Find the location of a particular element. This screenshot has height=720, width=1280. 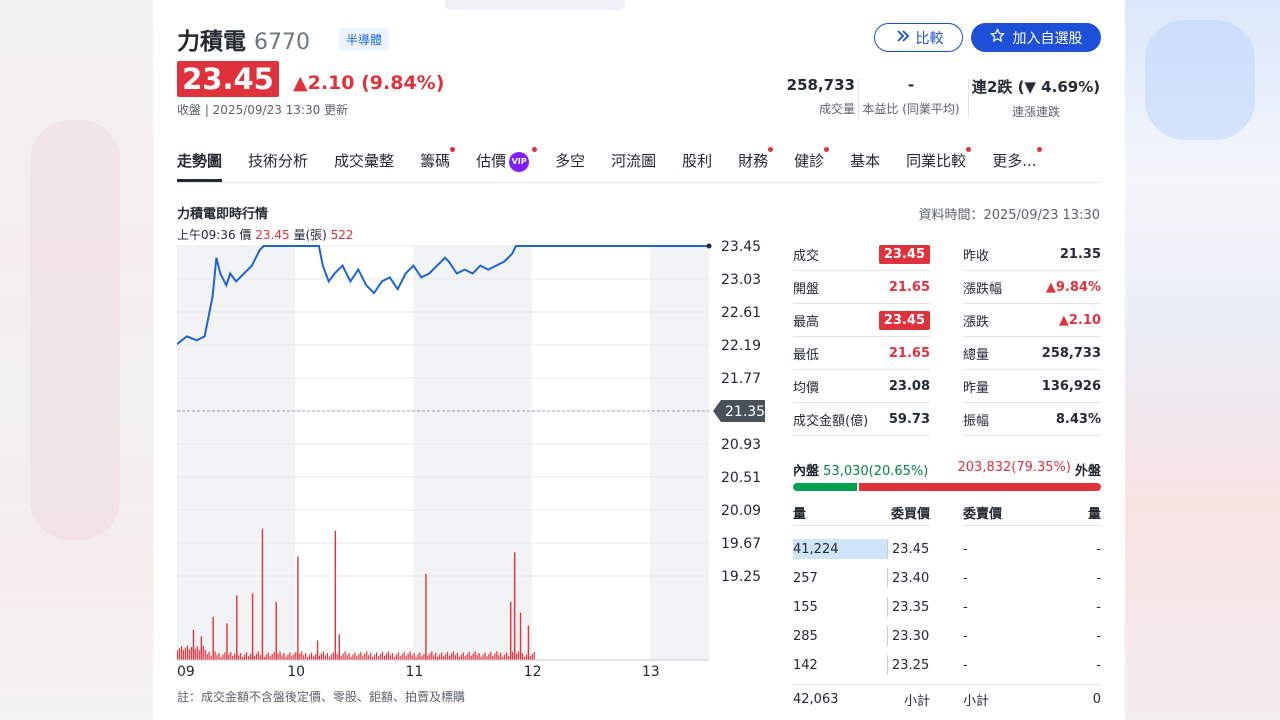

tab-label: 成交彙整 is located at coordinates (364, 161).